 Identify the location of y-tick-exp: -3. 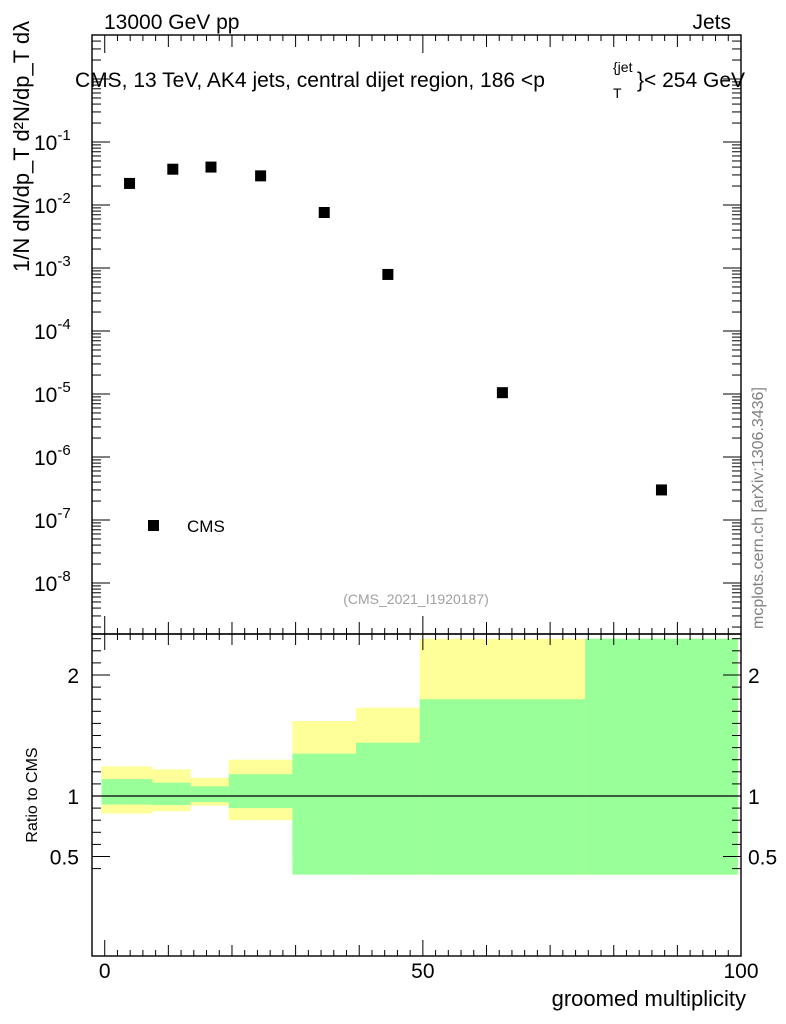
(63, 261).